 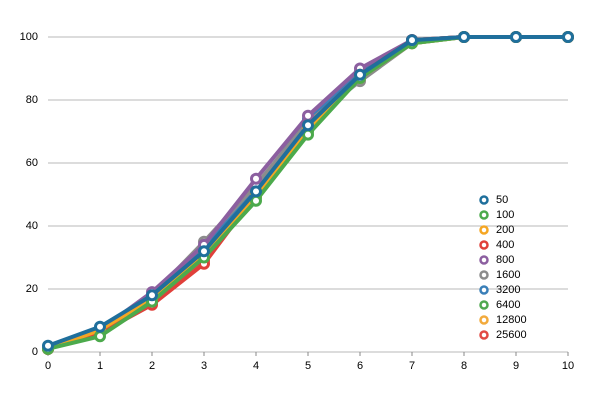 I want to click on legend-label: 50, so click(x=502, y=200).